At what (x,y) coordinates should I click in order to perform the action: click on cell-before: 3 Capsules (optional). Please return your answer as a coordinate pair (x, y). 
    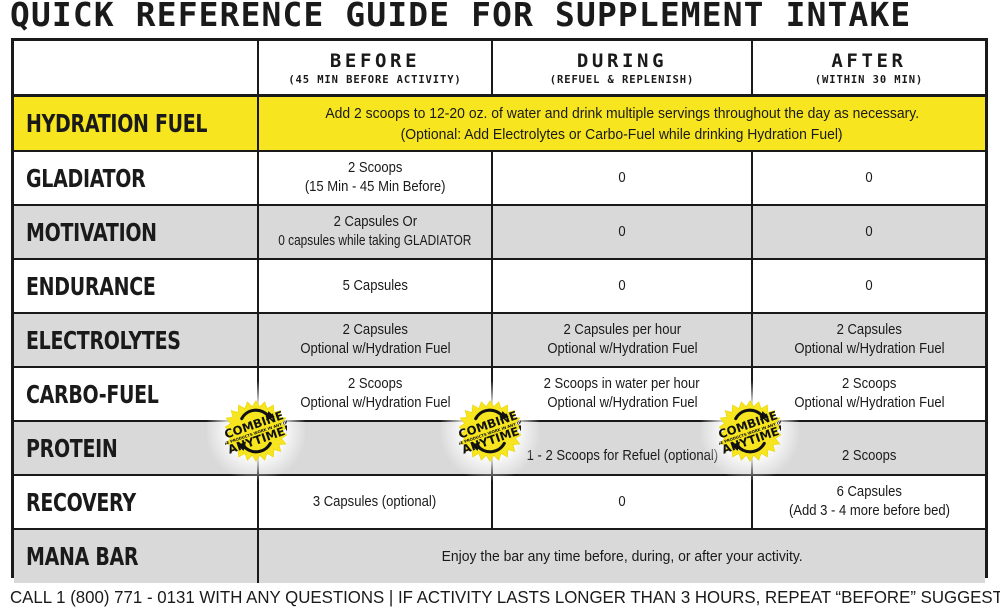
    Looking at the image, I should click on (376, 502).